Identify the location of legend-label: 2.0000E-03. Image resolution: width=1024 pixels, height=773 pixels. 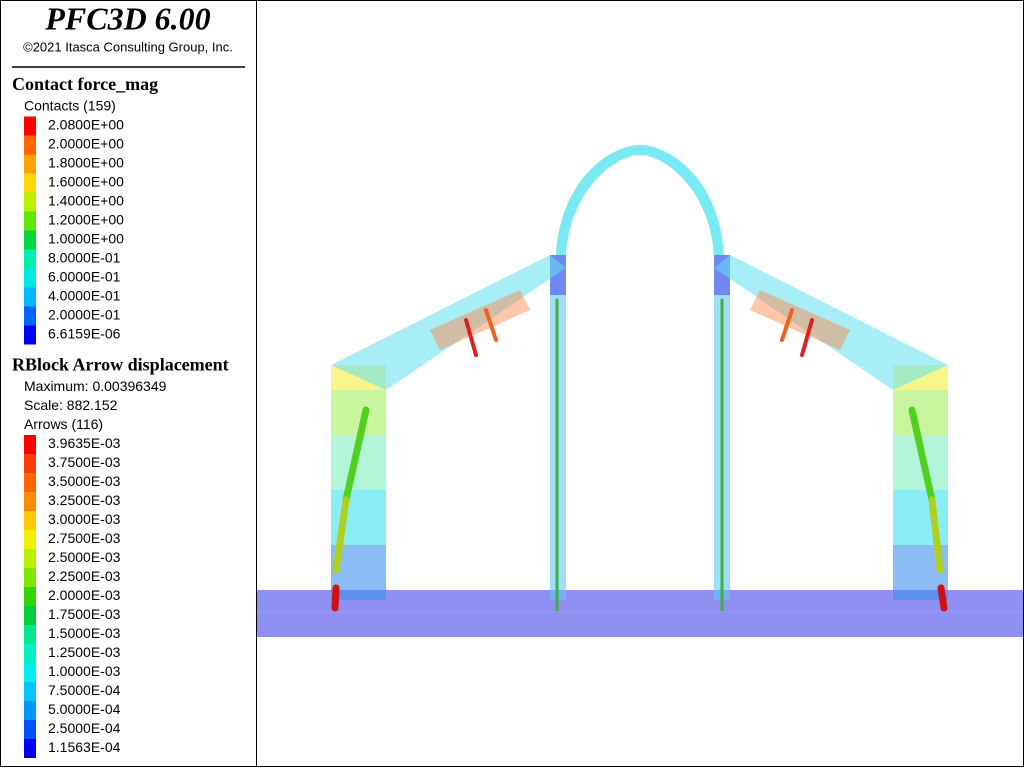
(84, 595).